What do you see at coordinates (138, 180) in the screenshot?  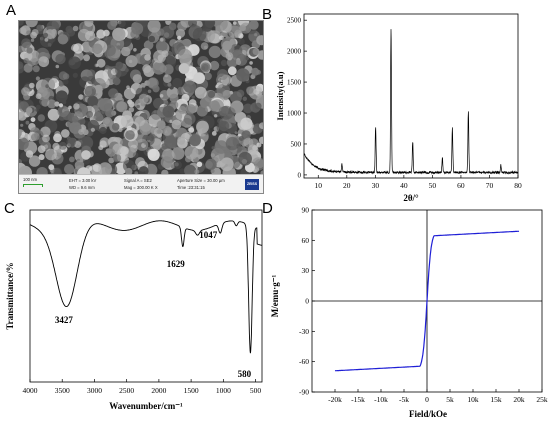 I see `sem-signal: Signal A = SE2` at bounding box center [138, 180].